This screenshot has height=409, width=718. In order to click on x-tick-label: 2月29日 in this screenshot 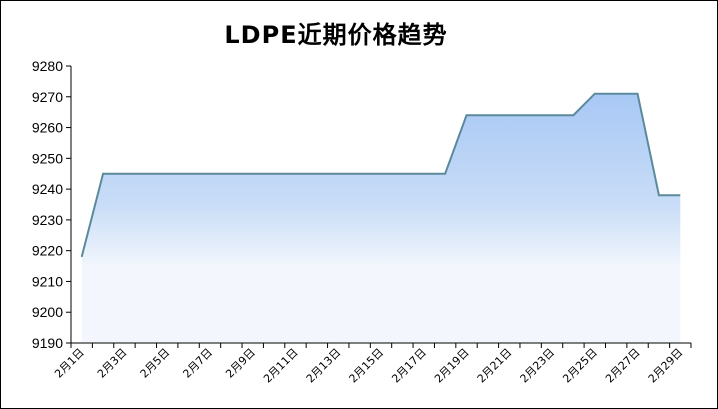, I will do `click(666, 366)`.